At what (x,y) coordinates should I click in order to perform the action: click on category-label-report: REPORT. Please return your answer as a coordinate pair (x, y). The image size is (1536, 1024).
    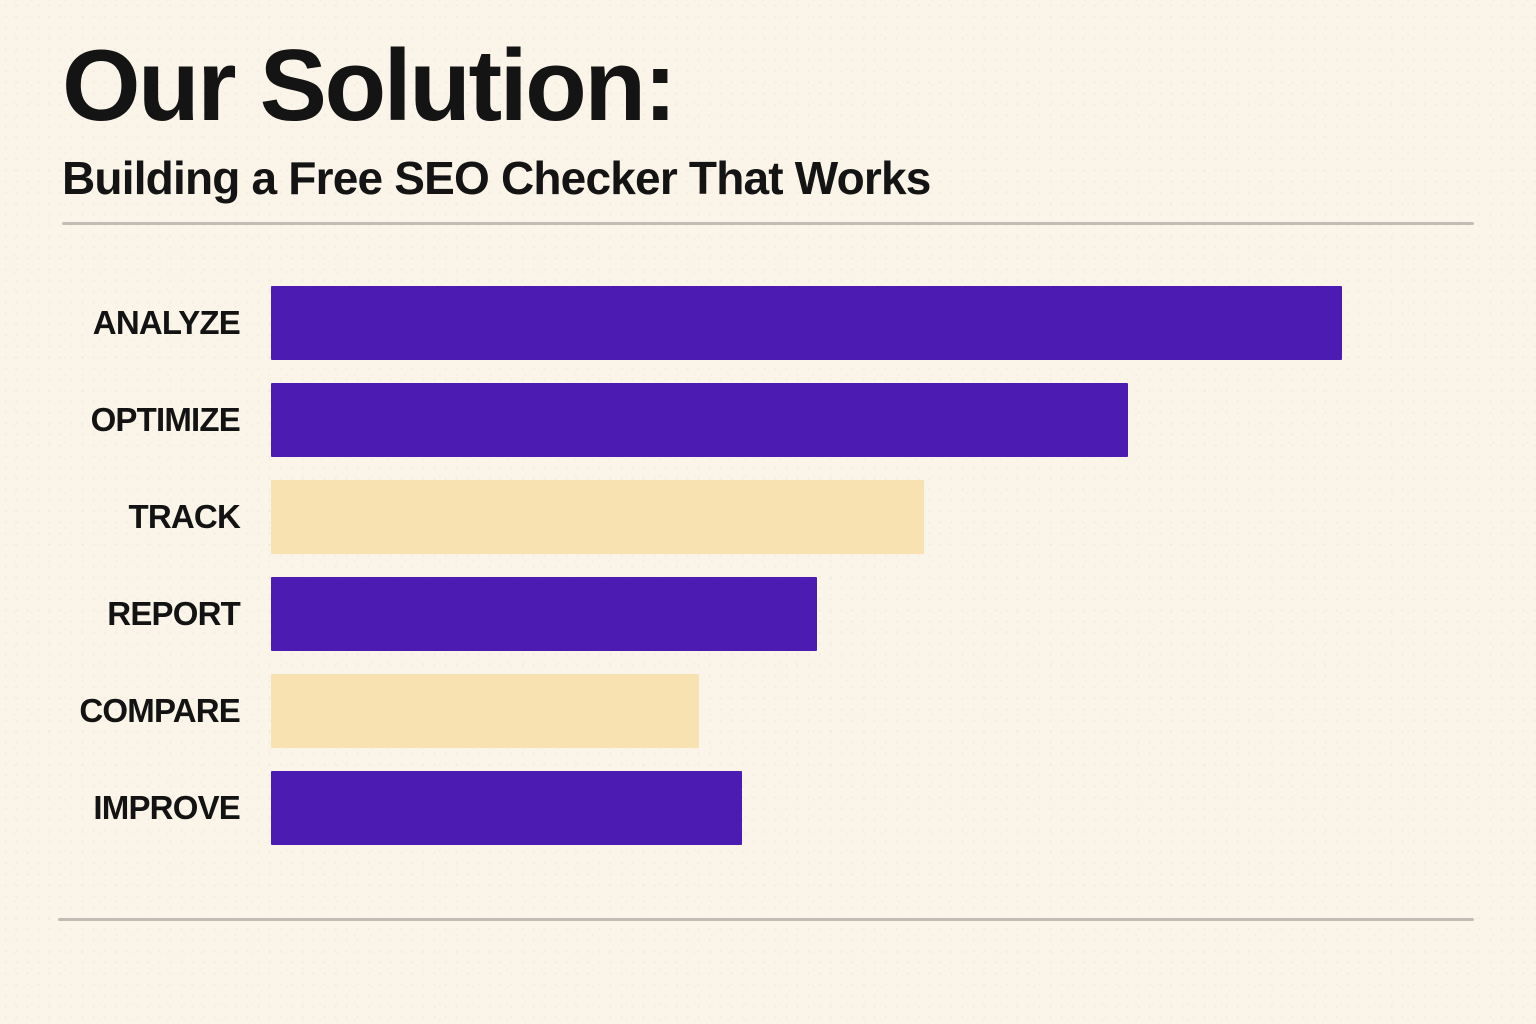
    Looking at the image, I should click on (174, 613).